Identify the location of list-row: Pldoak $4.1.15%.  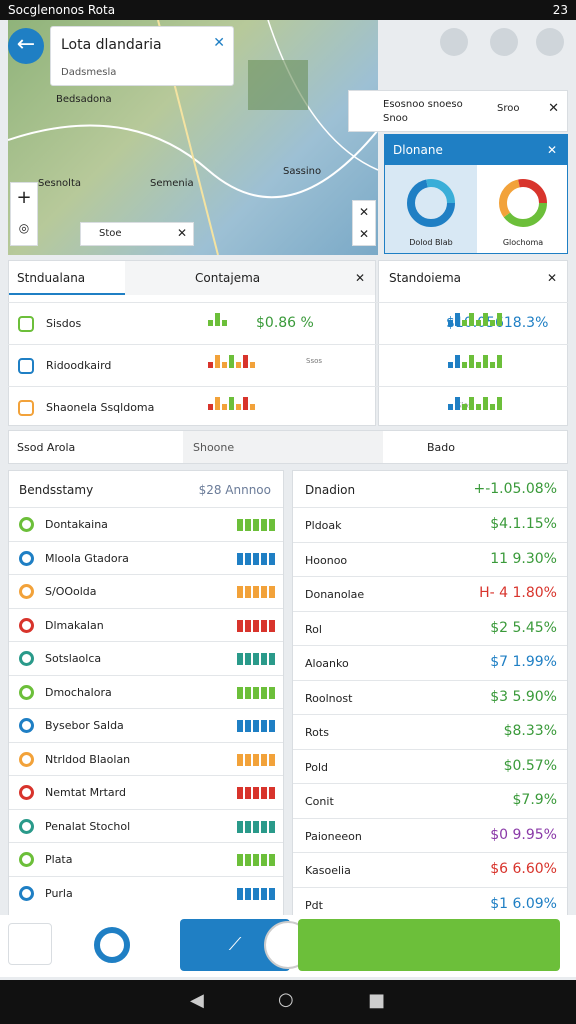
(430, 524).